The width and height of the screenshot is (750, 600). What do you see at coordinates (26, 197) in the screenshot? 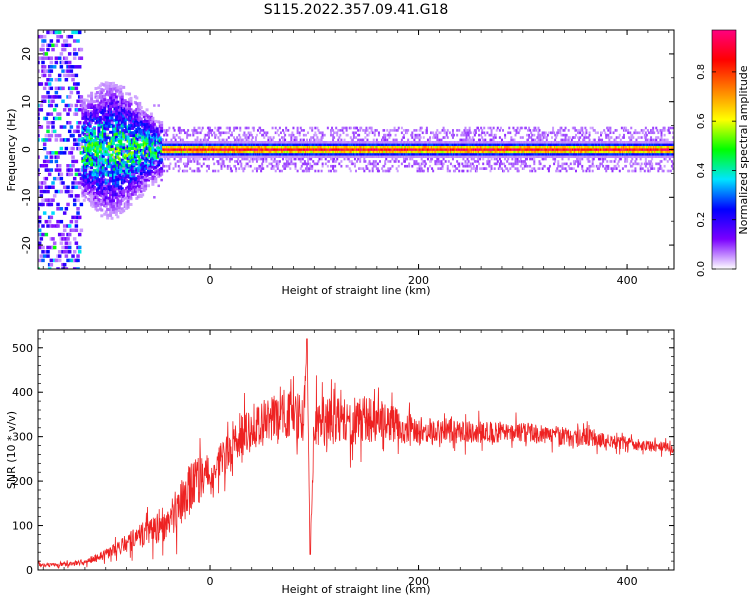
I see `y-tick-label: -10` at bounding box center [26, 197].